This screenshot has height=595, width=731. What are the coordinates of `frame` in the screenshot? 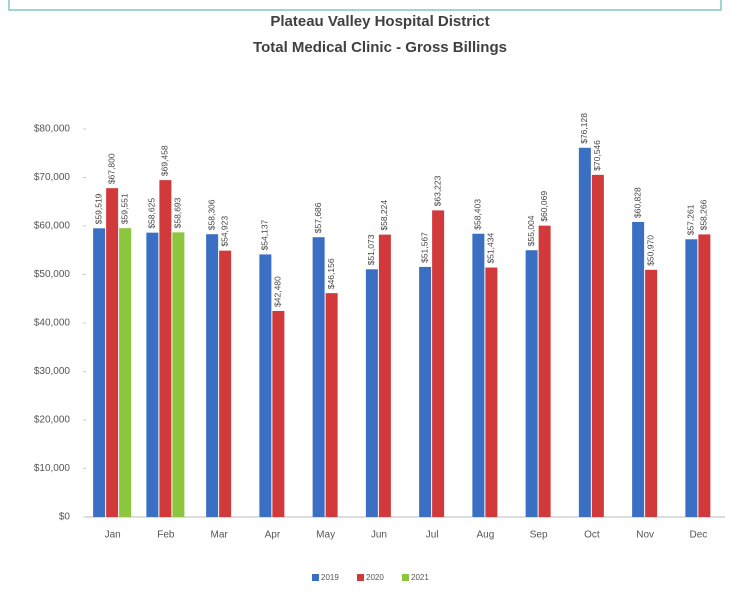 It's located at (365, 5).